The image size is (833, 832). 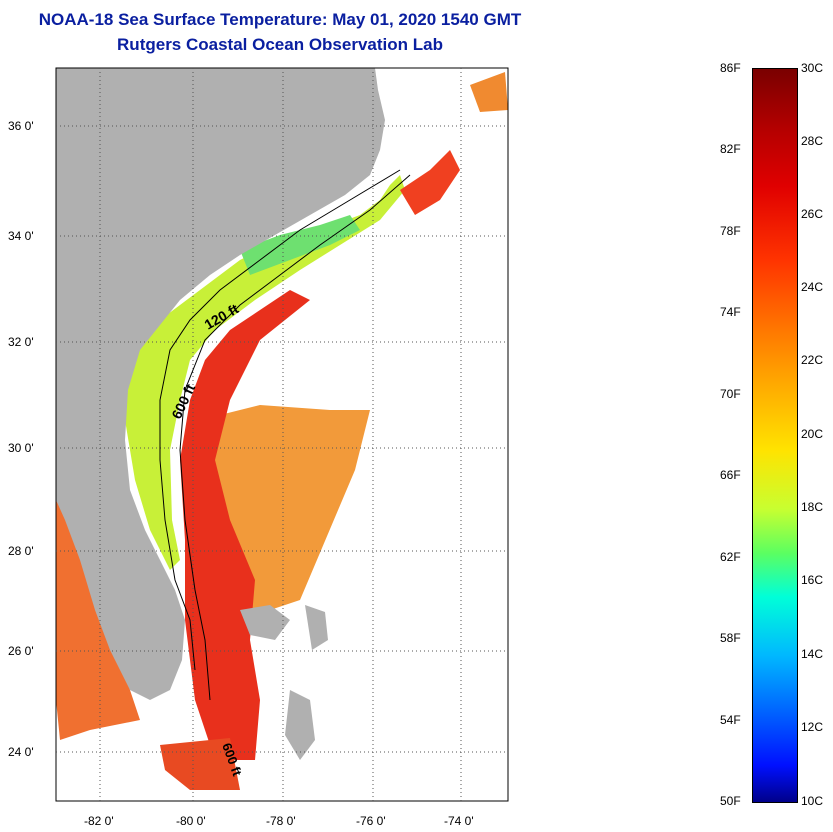 I want to click on sst-keys-patch, so click(x=200, y=764).